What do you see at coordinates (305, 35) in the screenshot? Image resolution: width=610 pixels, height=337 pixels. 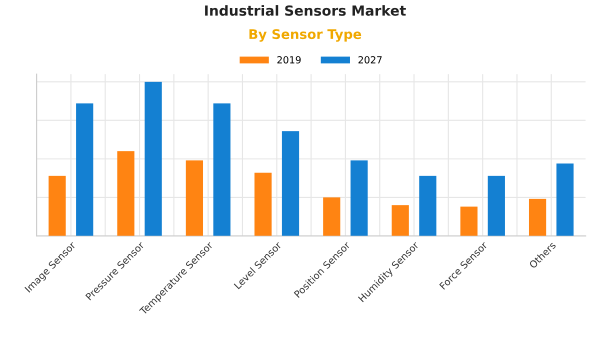 I see `chart-subtitle: By Sensor Type` at bounding box center [305, 35].